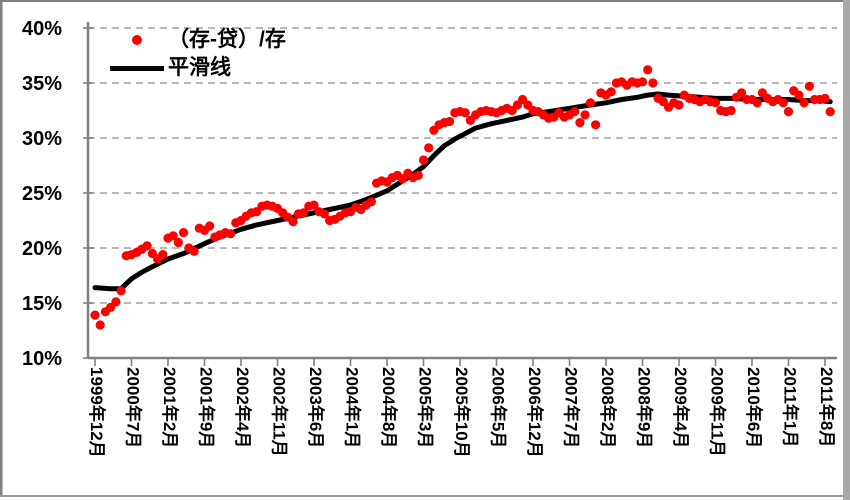  What do you see at coordinates (196, 54) in the screenshot?
I see `chart-legend: （存-贷）/存 平滑线` at bounding box center [196, 54].